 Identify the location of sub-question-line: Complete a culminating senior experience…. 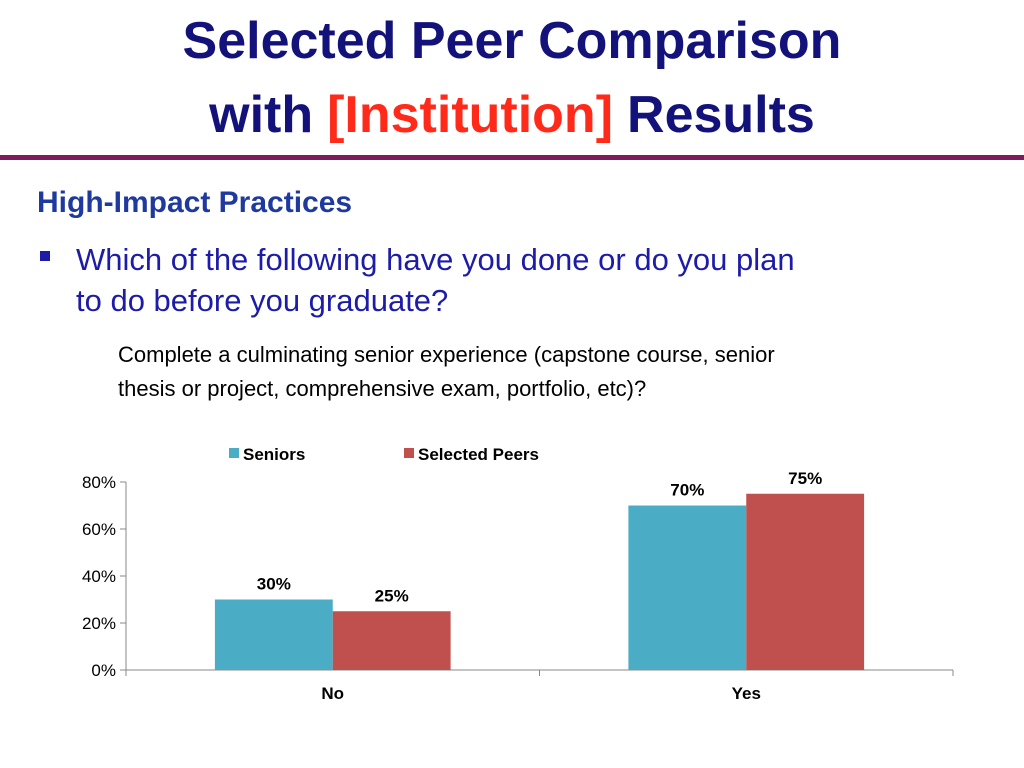
(446, 354).